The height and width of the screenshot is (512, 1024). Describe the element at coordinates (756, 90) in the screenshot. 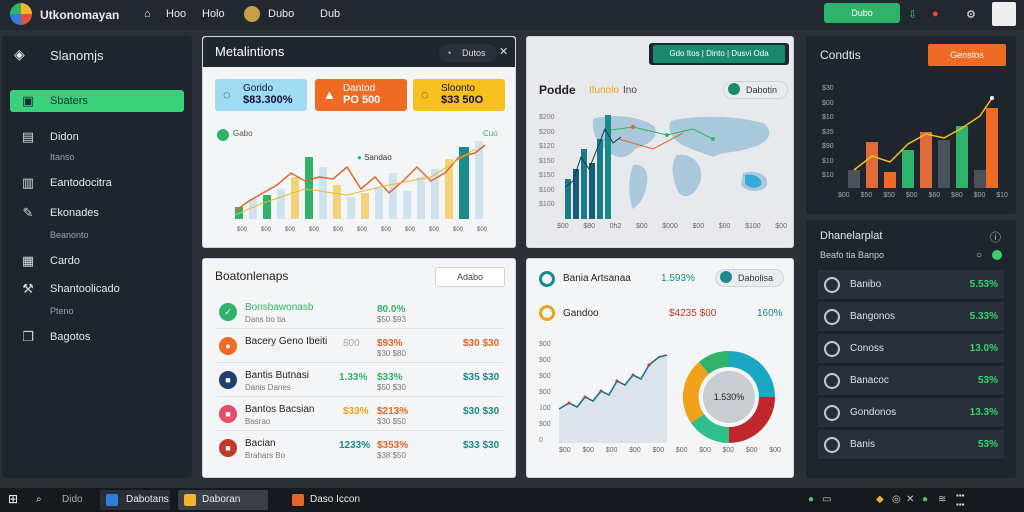

I see `map-button: Dabotin` at that location.